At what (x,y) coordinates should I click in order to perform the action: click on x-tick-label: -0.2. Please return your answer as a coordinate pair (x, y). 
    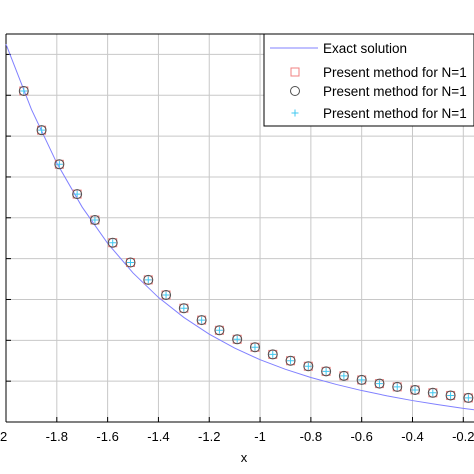
    Looking at the image, I should click on (463, 436).